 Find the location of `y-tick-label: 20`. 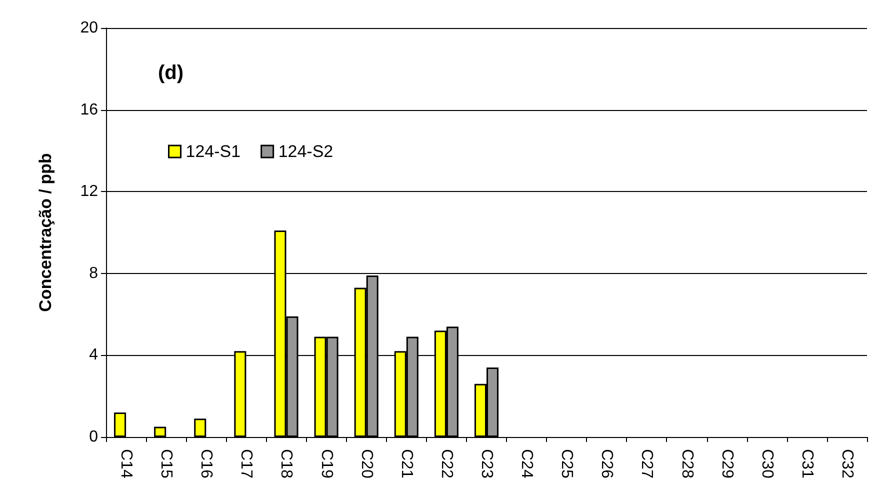

y-tick-label: 20 is located at coordinates (89, 28).